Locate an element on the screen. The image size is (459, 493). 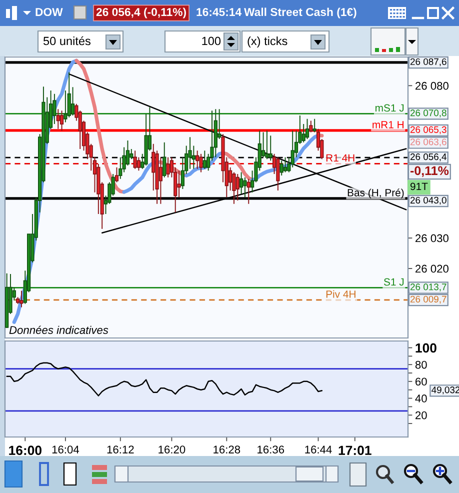
ref-line-label: mS1 J is located at coordinates (390, 108).